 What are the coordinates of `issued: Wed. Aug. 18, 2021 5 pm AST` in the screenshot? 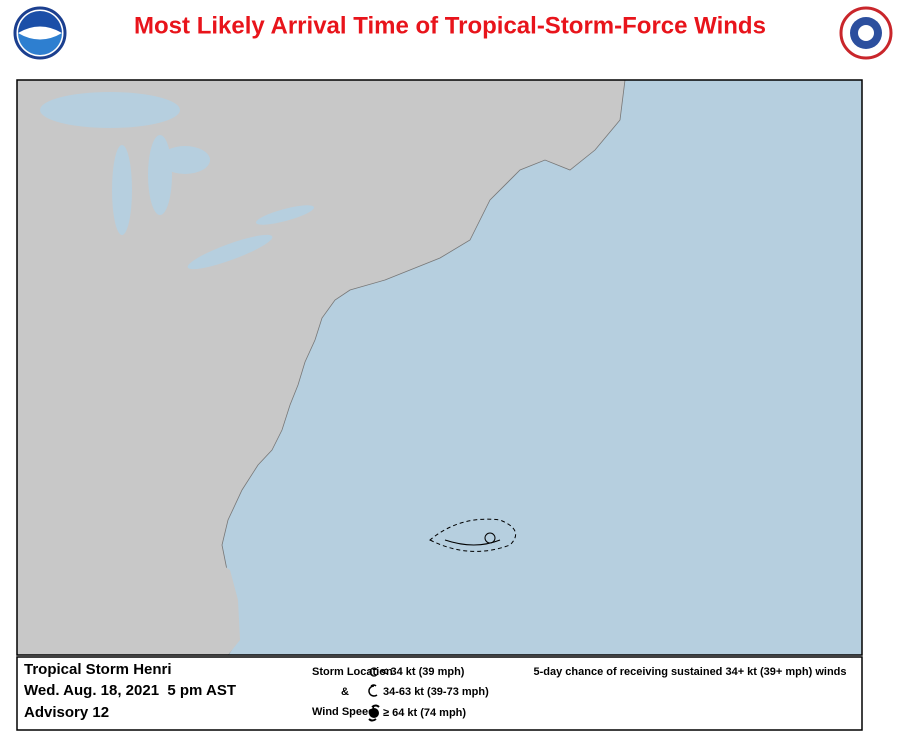 It's located at (130, 690).